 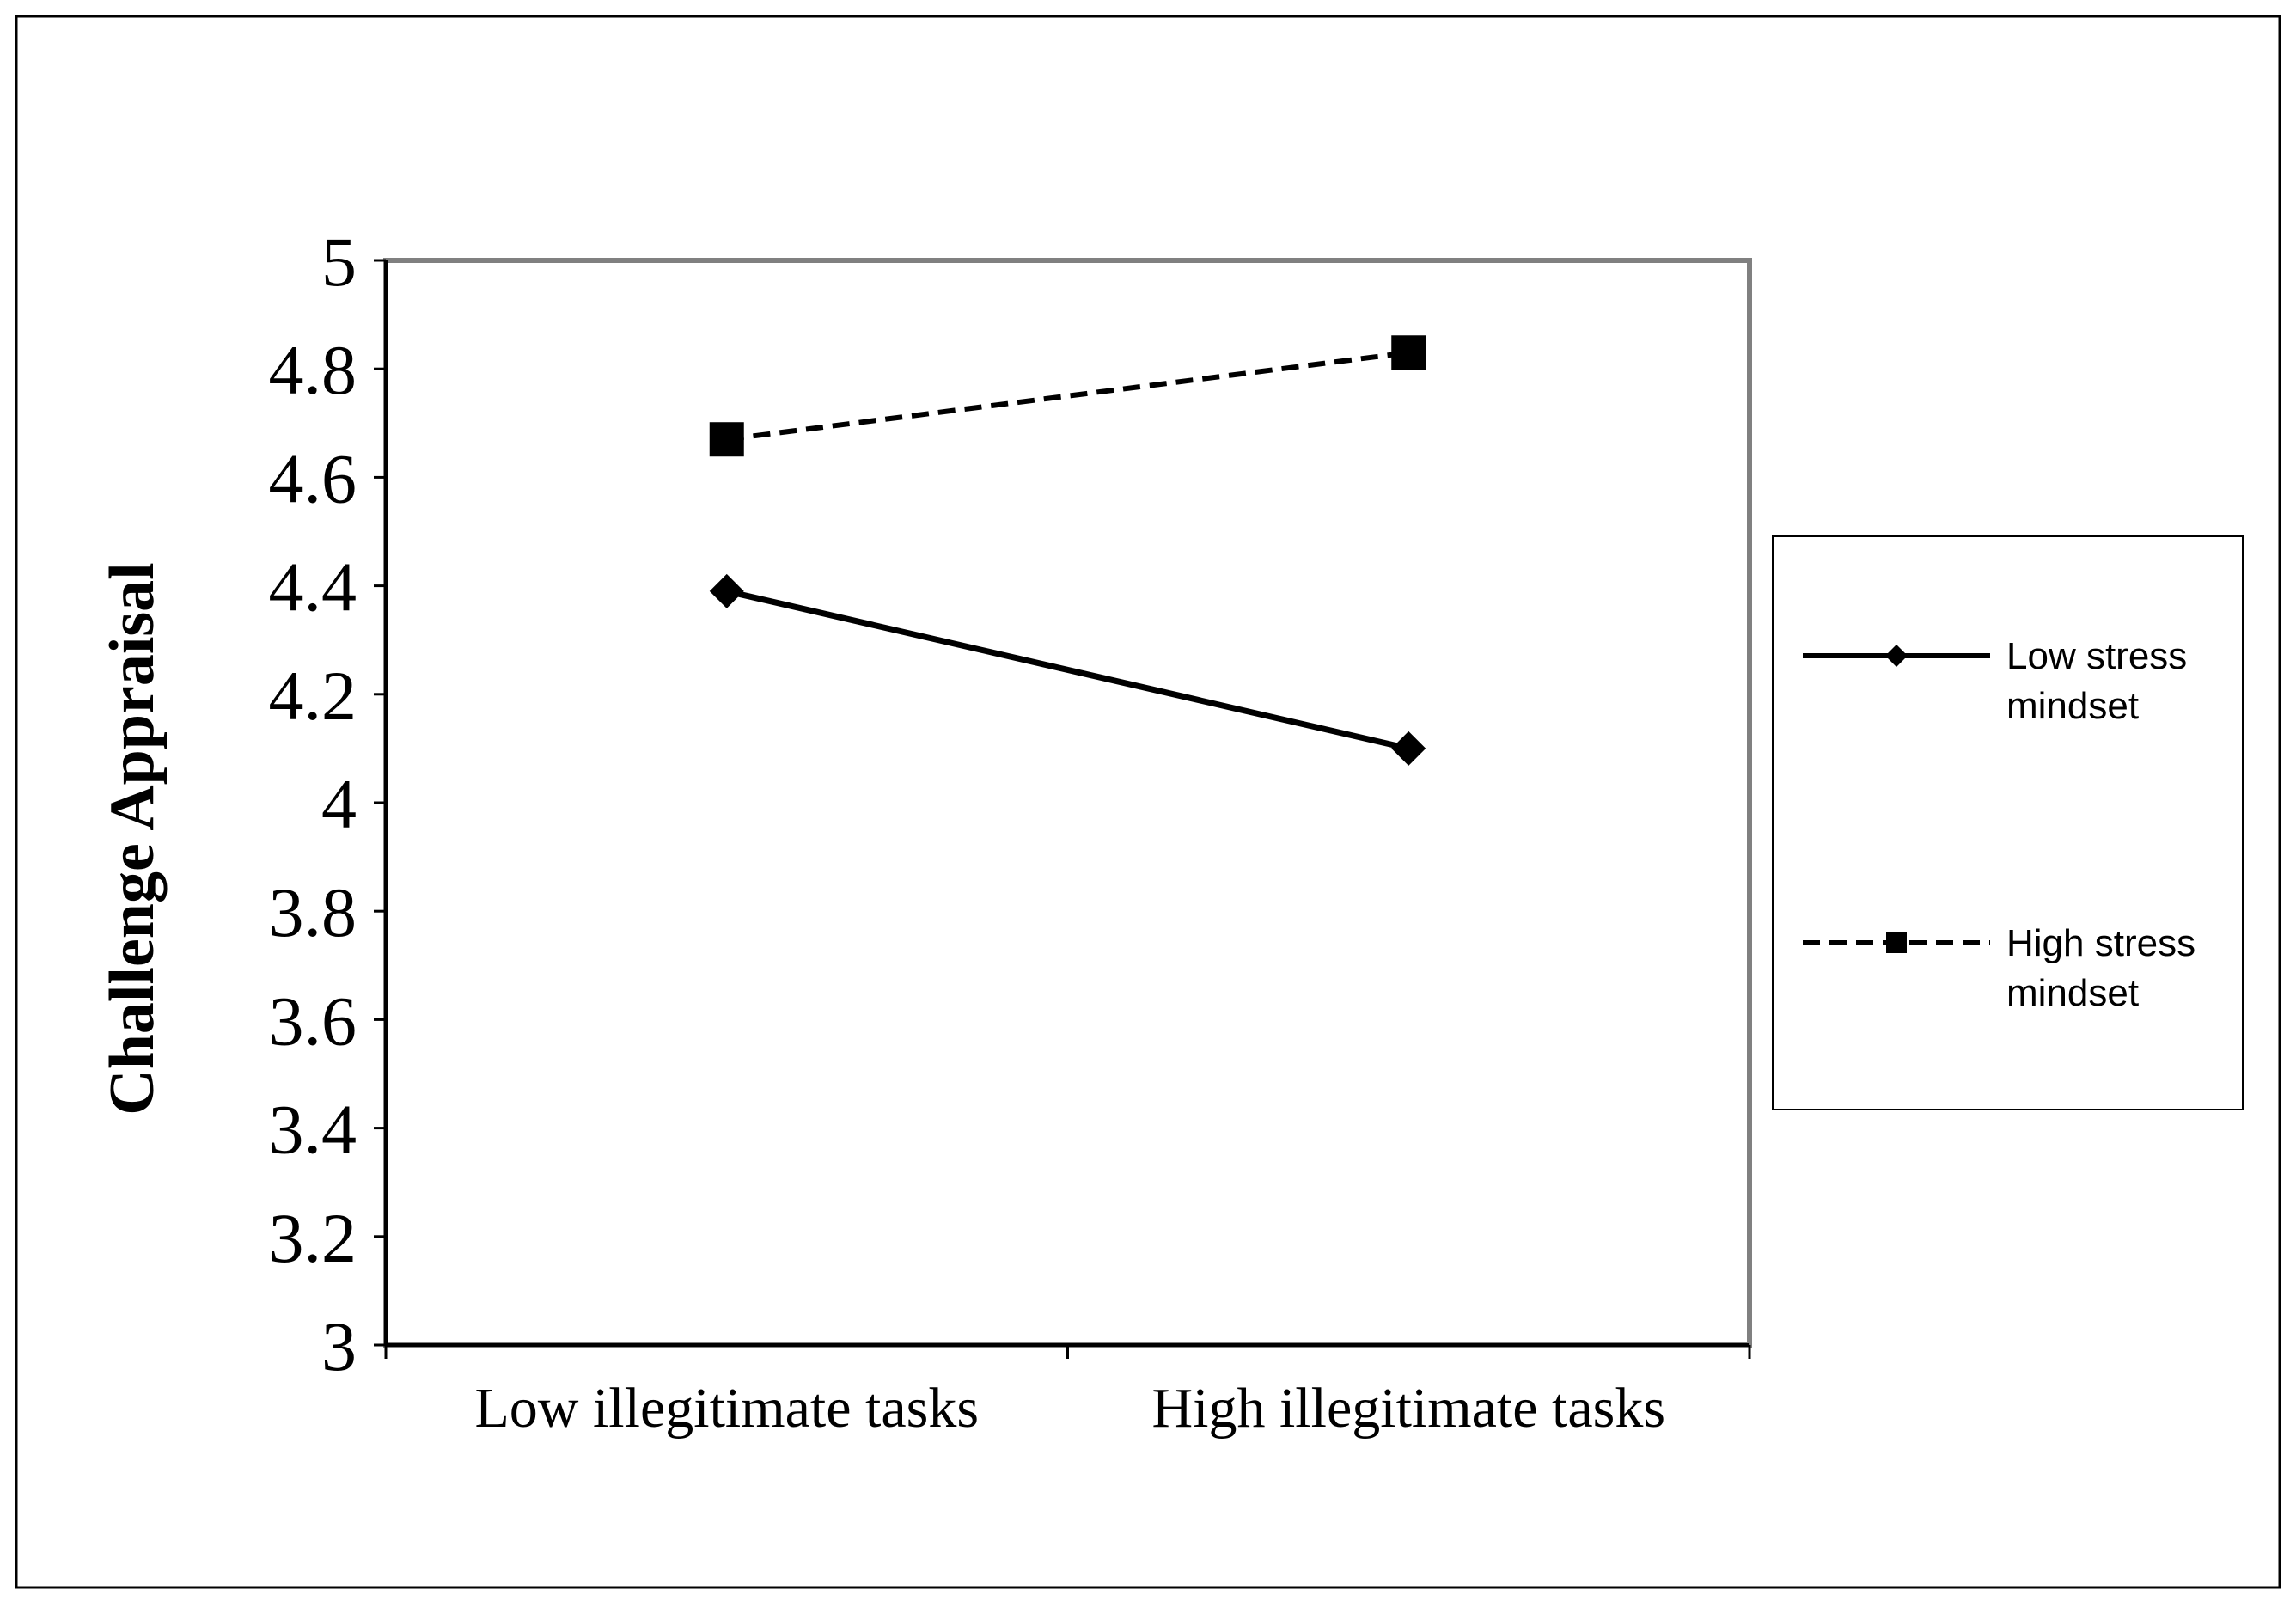 What do you see at coordinates (1067, 550) in the screenshot?
I see `series-layer` at bounding box center [1067, 550].